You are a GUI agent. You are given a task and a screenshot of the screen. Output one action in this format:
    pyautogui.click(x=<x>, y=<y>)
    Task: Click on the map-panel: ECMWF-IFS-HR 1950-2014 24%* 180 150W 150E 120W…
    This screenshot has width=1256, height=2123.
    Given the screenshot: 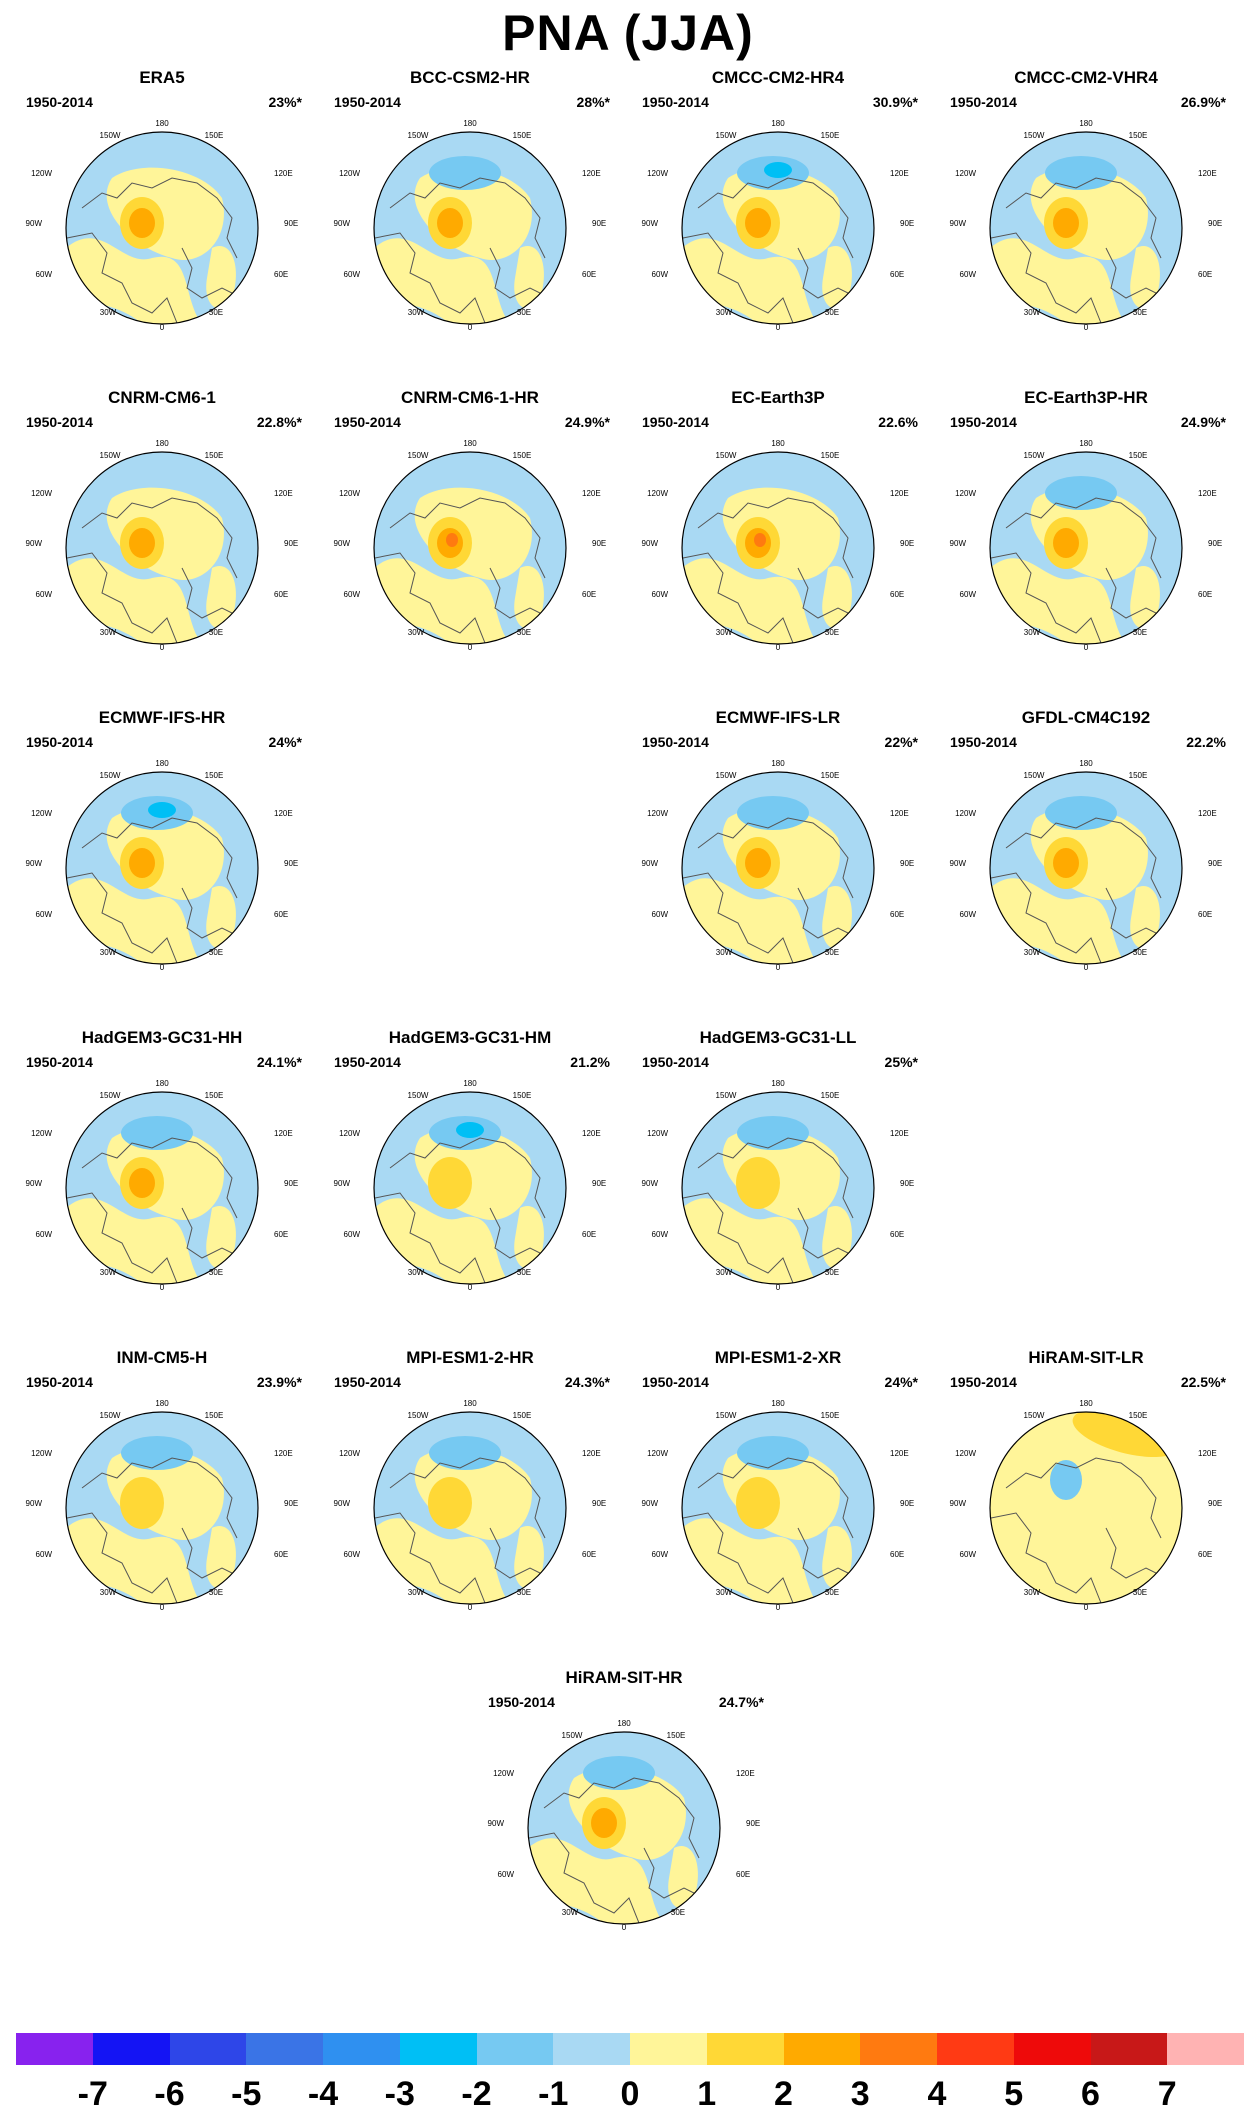 What is the action you would take?
    pyautogui.click(x=162, y=858)
    